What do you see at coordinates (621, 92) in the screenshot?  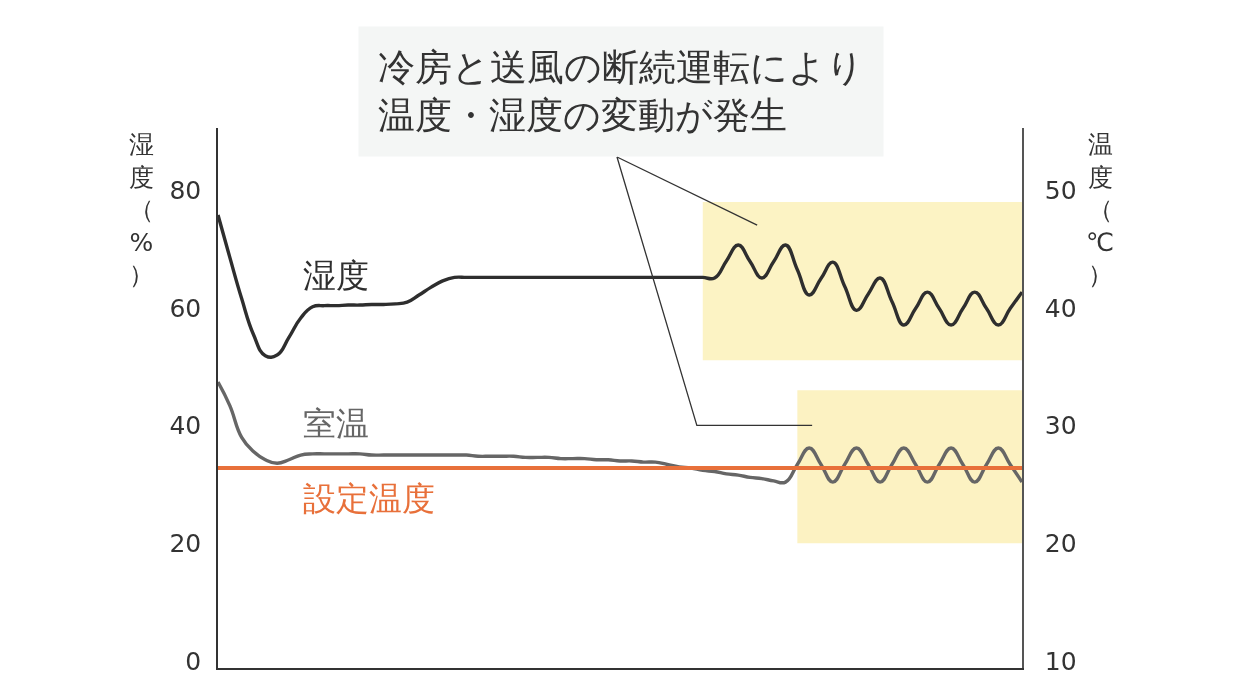 I see `annotation: 冷房と送風の断続運転により温度・湿度の変動が発生` at bounding box center [621, 92].